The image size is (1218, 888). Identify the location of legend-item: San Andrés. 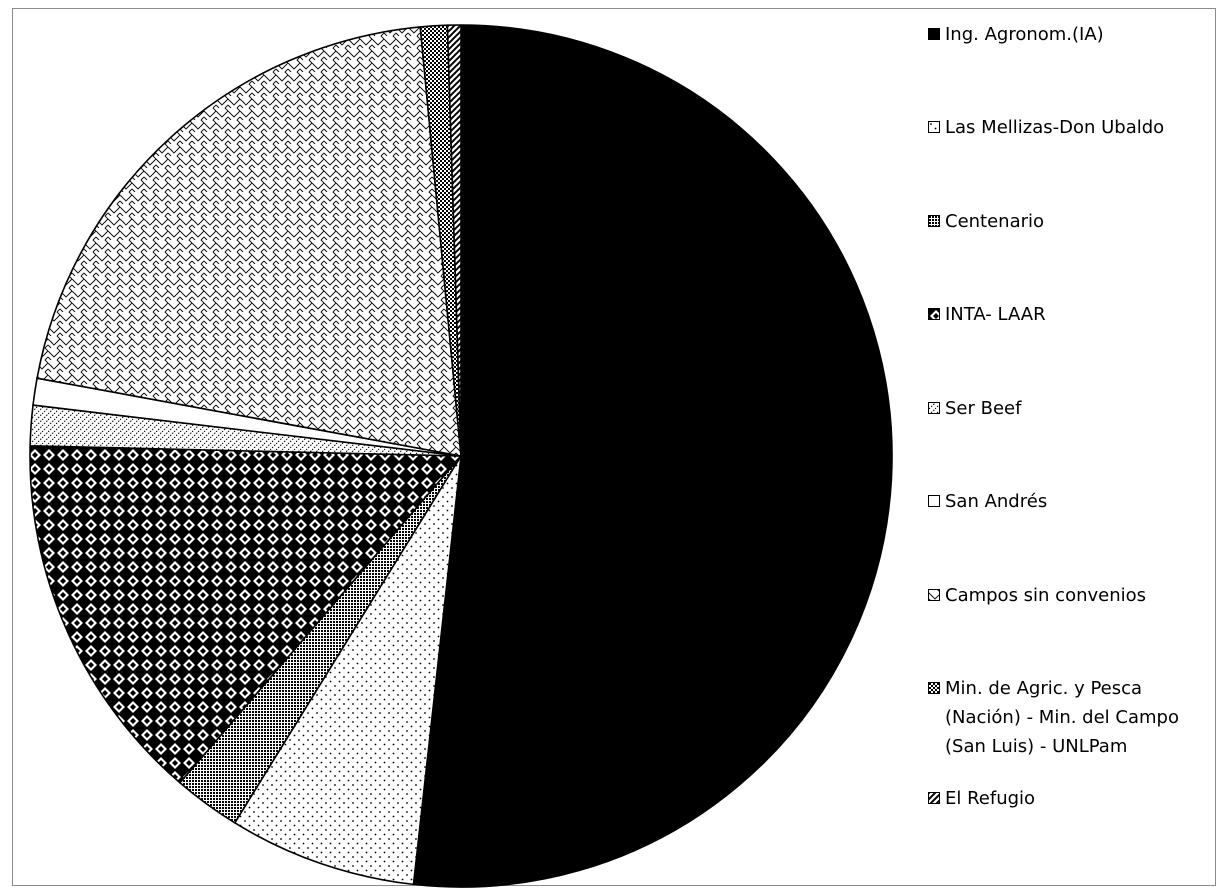
(987, 501).